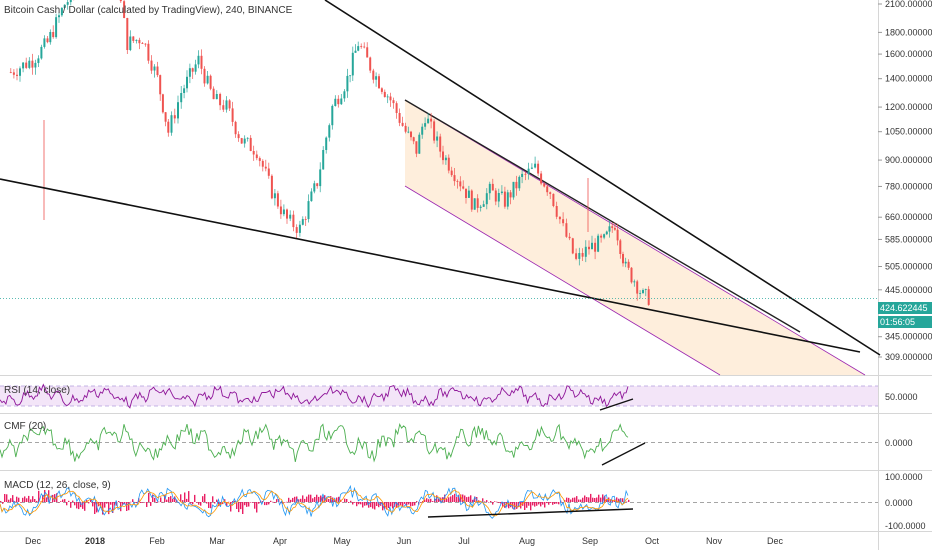 Image resolution: width=932 pixels, height=550 pixels. What do you see at coordinates (157, 541) in the screenshot?
I see `time-tick-label: Feb` at bounding box center [157, 541].